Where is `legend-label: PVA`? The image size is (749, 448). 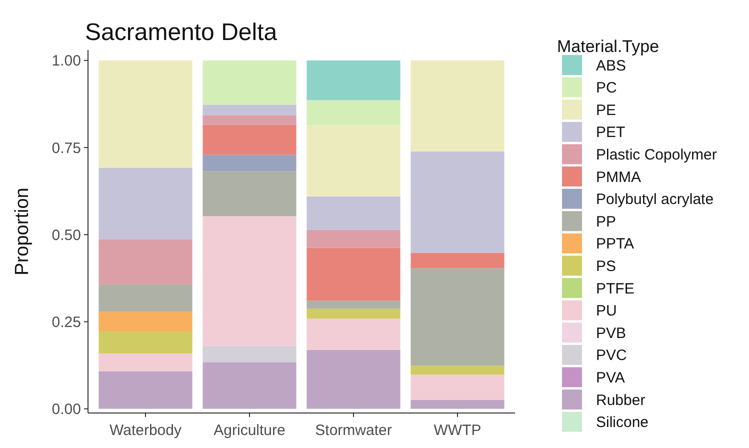
legend-label: PVA is located at coordinates (610, 377).